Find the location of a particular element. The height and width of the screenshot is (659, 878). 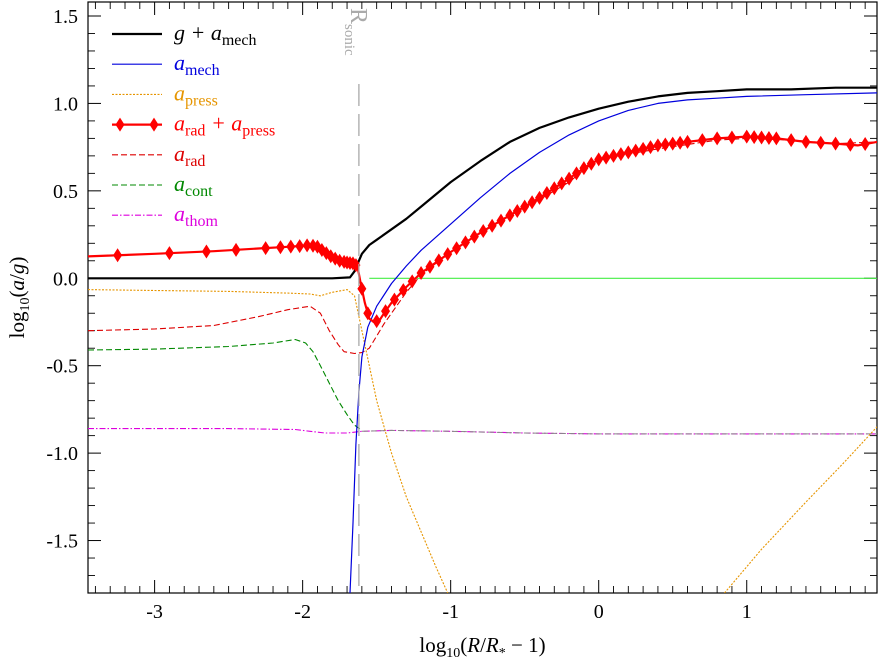

y-tick-label: 0.0 is located at coordinates (65, 279).